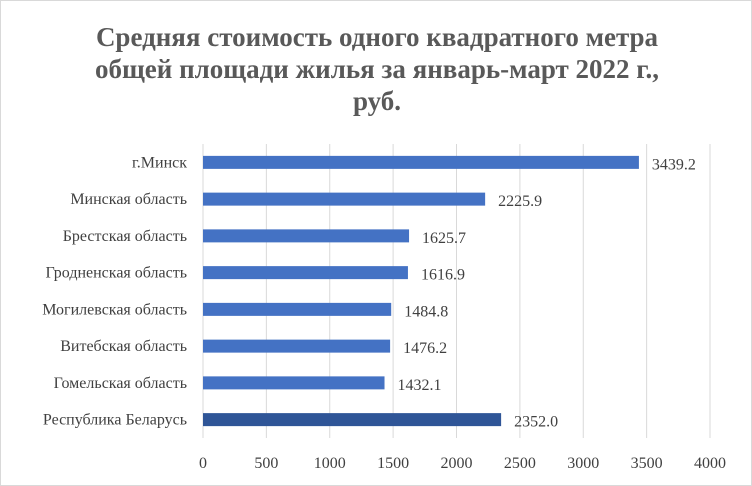 The width and height of the screenshot is (752, 486). Describe the element at coordinates (203, 463) in the screenshot. I see `x-tick-label: 0` at that location.